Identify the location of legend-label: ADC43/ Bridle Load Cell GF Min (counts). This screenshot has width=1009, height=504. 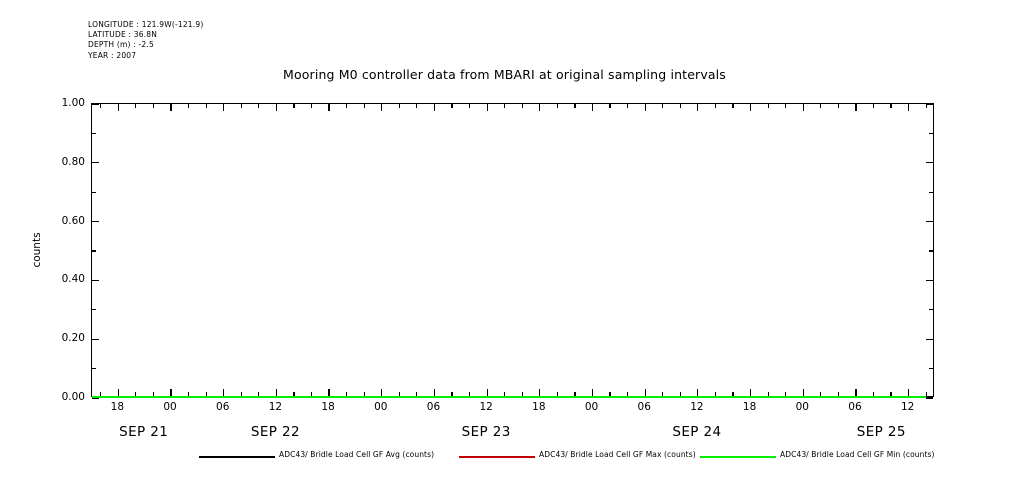
(857, 454).